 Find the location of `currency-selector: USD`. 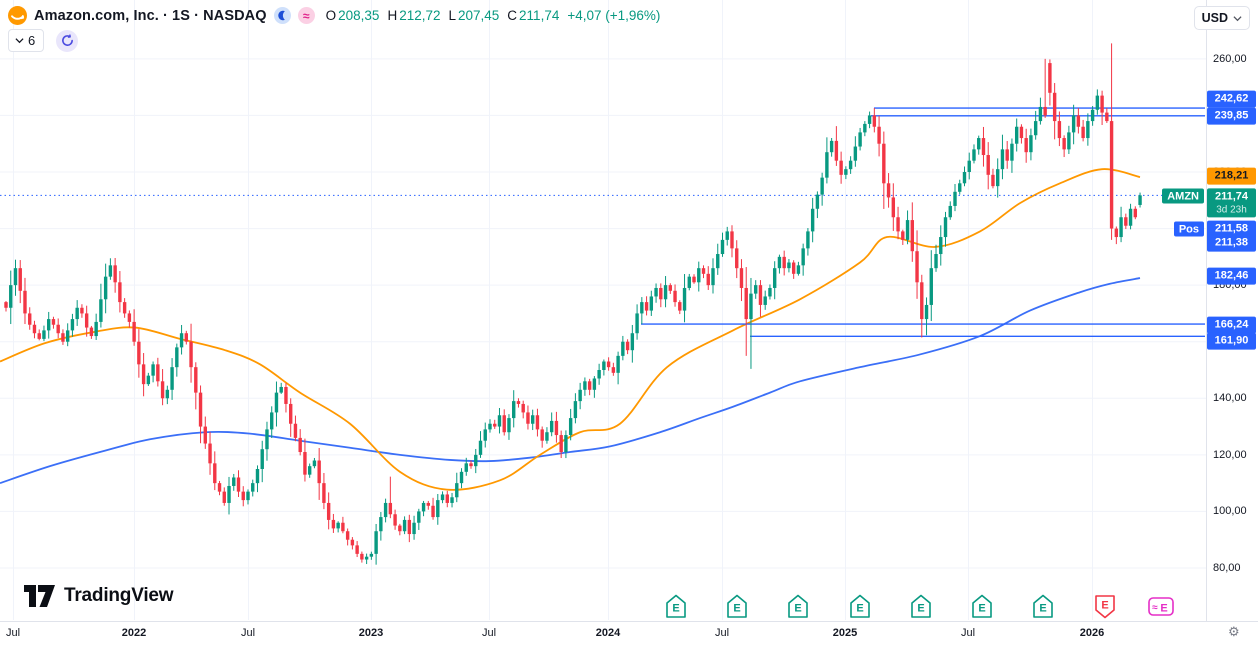

currency-selector: USD is located at coordinates (1221, 18).